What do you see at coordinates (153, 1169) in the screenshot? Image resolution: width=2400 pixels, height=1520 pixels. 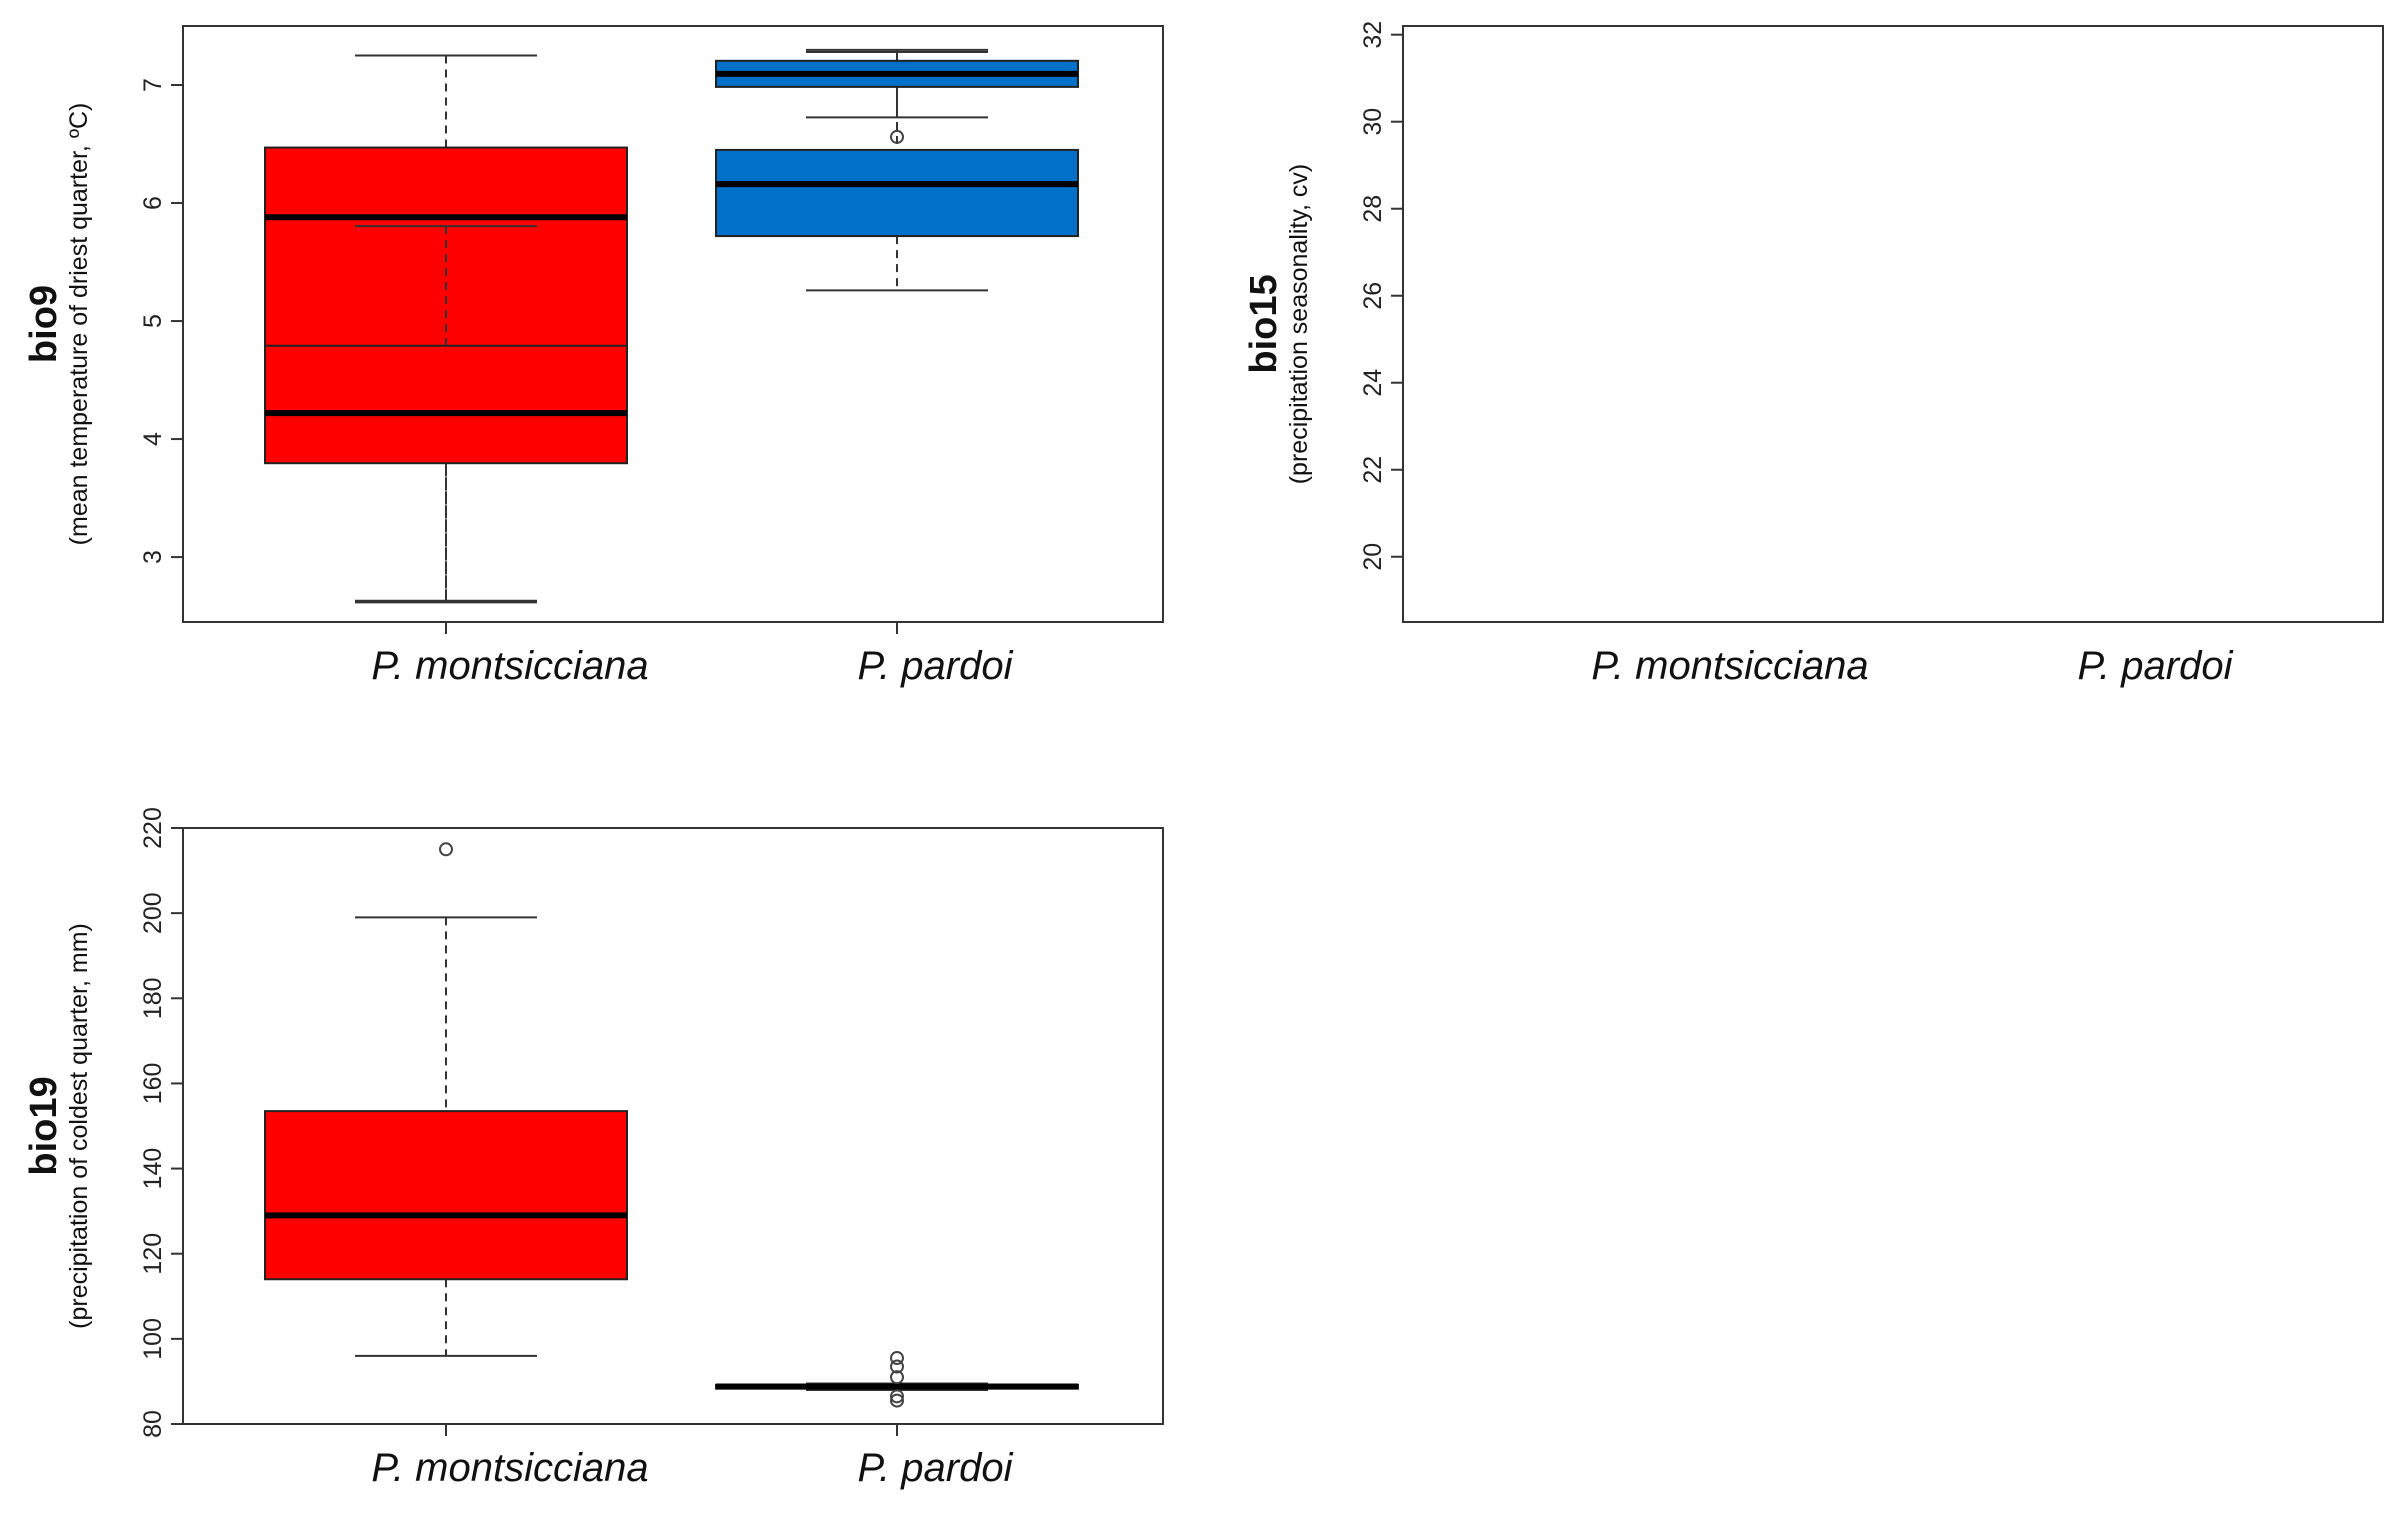 I see `y-tick-label: 140` at bounding box center [153, 1169].